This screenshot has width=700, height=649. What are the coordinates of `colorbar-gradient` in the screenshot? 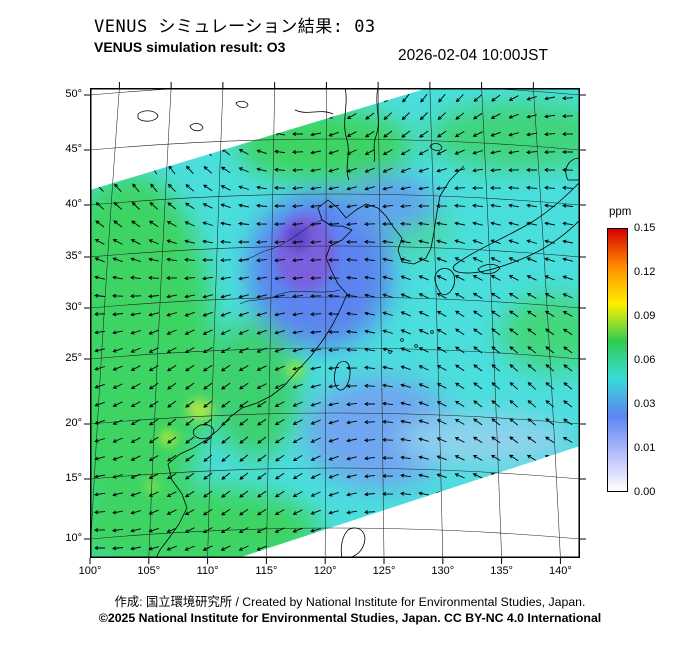 It's located at (617, 360).